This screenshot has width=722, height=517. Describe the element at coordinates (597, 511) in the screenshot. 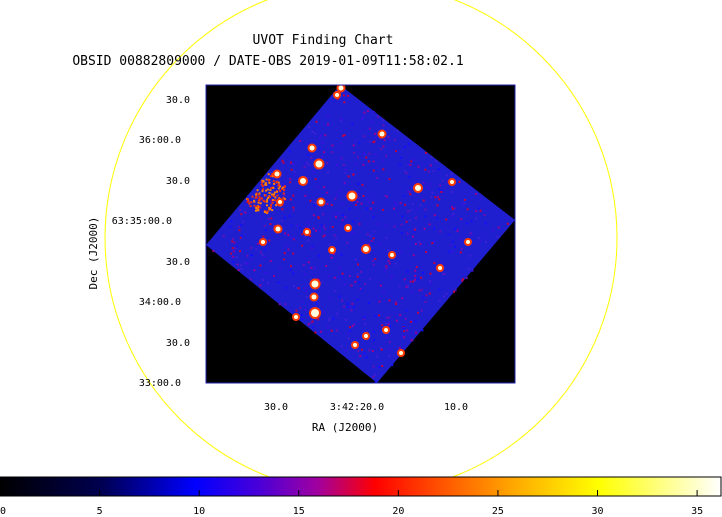

I see `colorbar-tick-label: 30` at that location.